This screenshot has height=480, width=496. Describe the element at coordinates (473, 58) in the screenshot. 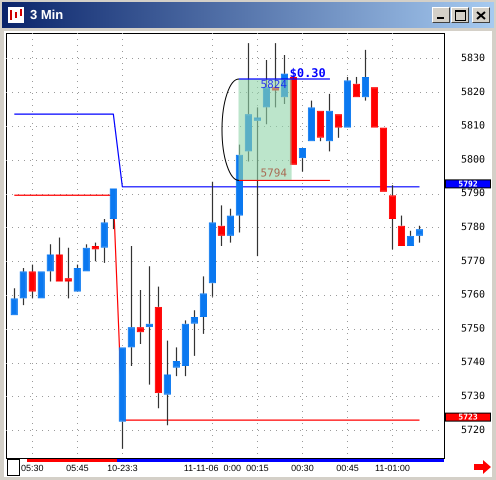

I see `y-tick-label: 5830` at that location.